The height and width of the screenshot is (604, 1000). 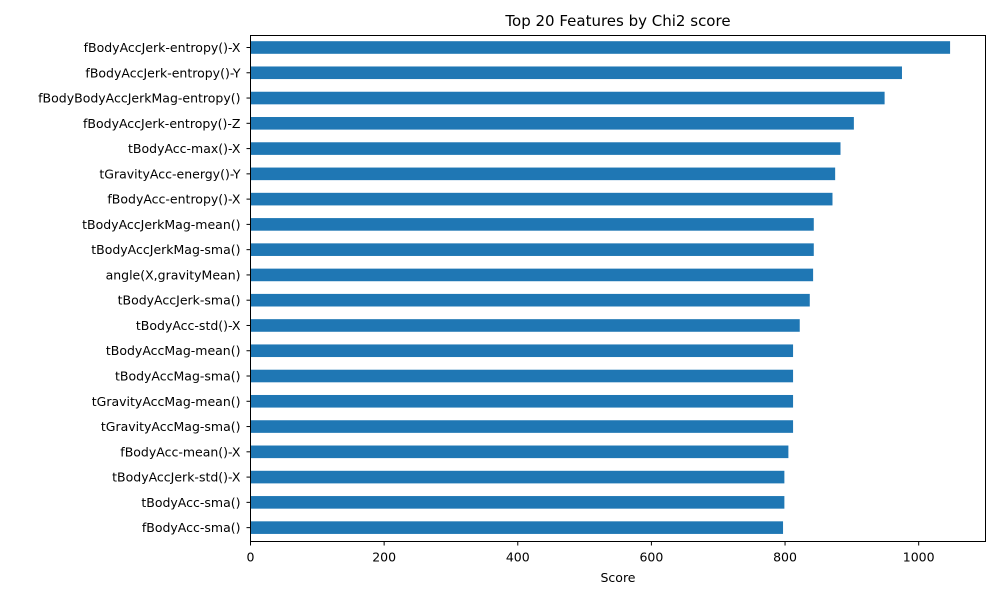 What do you see at coordinates (176, 477) in the screenshot?
I see `y-tick-label: tBodyAccJerk-std()-X` at bounding box center [176, 477].